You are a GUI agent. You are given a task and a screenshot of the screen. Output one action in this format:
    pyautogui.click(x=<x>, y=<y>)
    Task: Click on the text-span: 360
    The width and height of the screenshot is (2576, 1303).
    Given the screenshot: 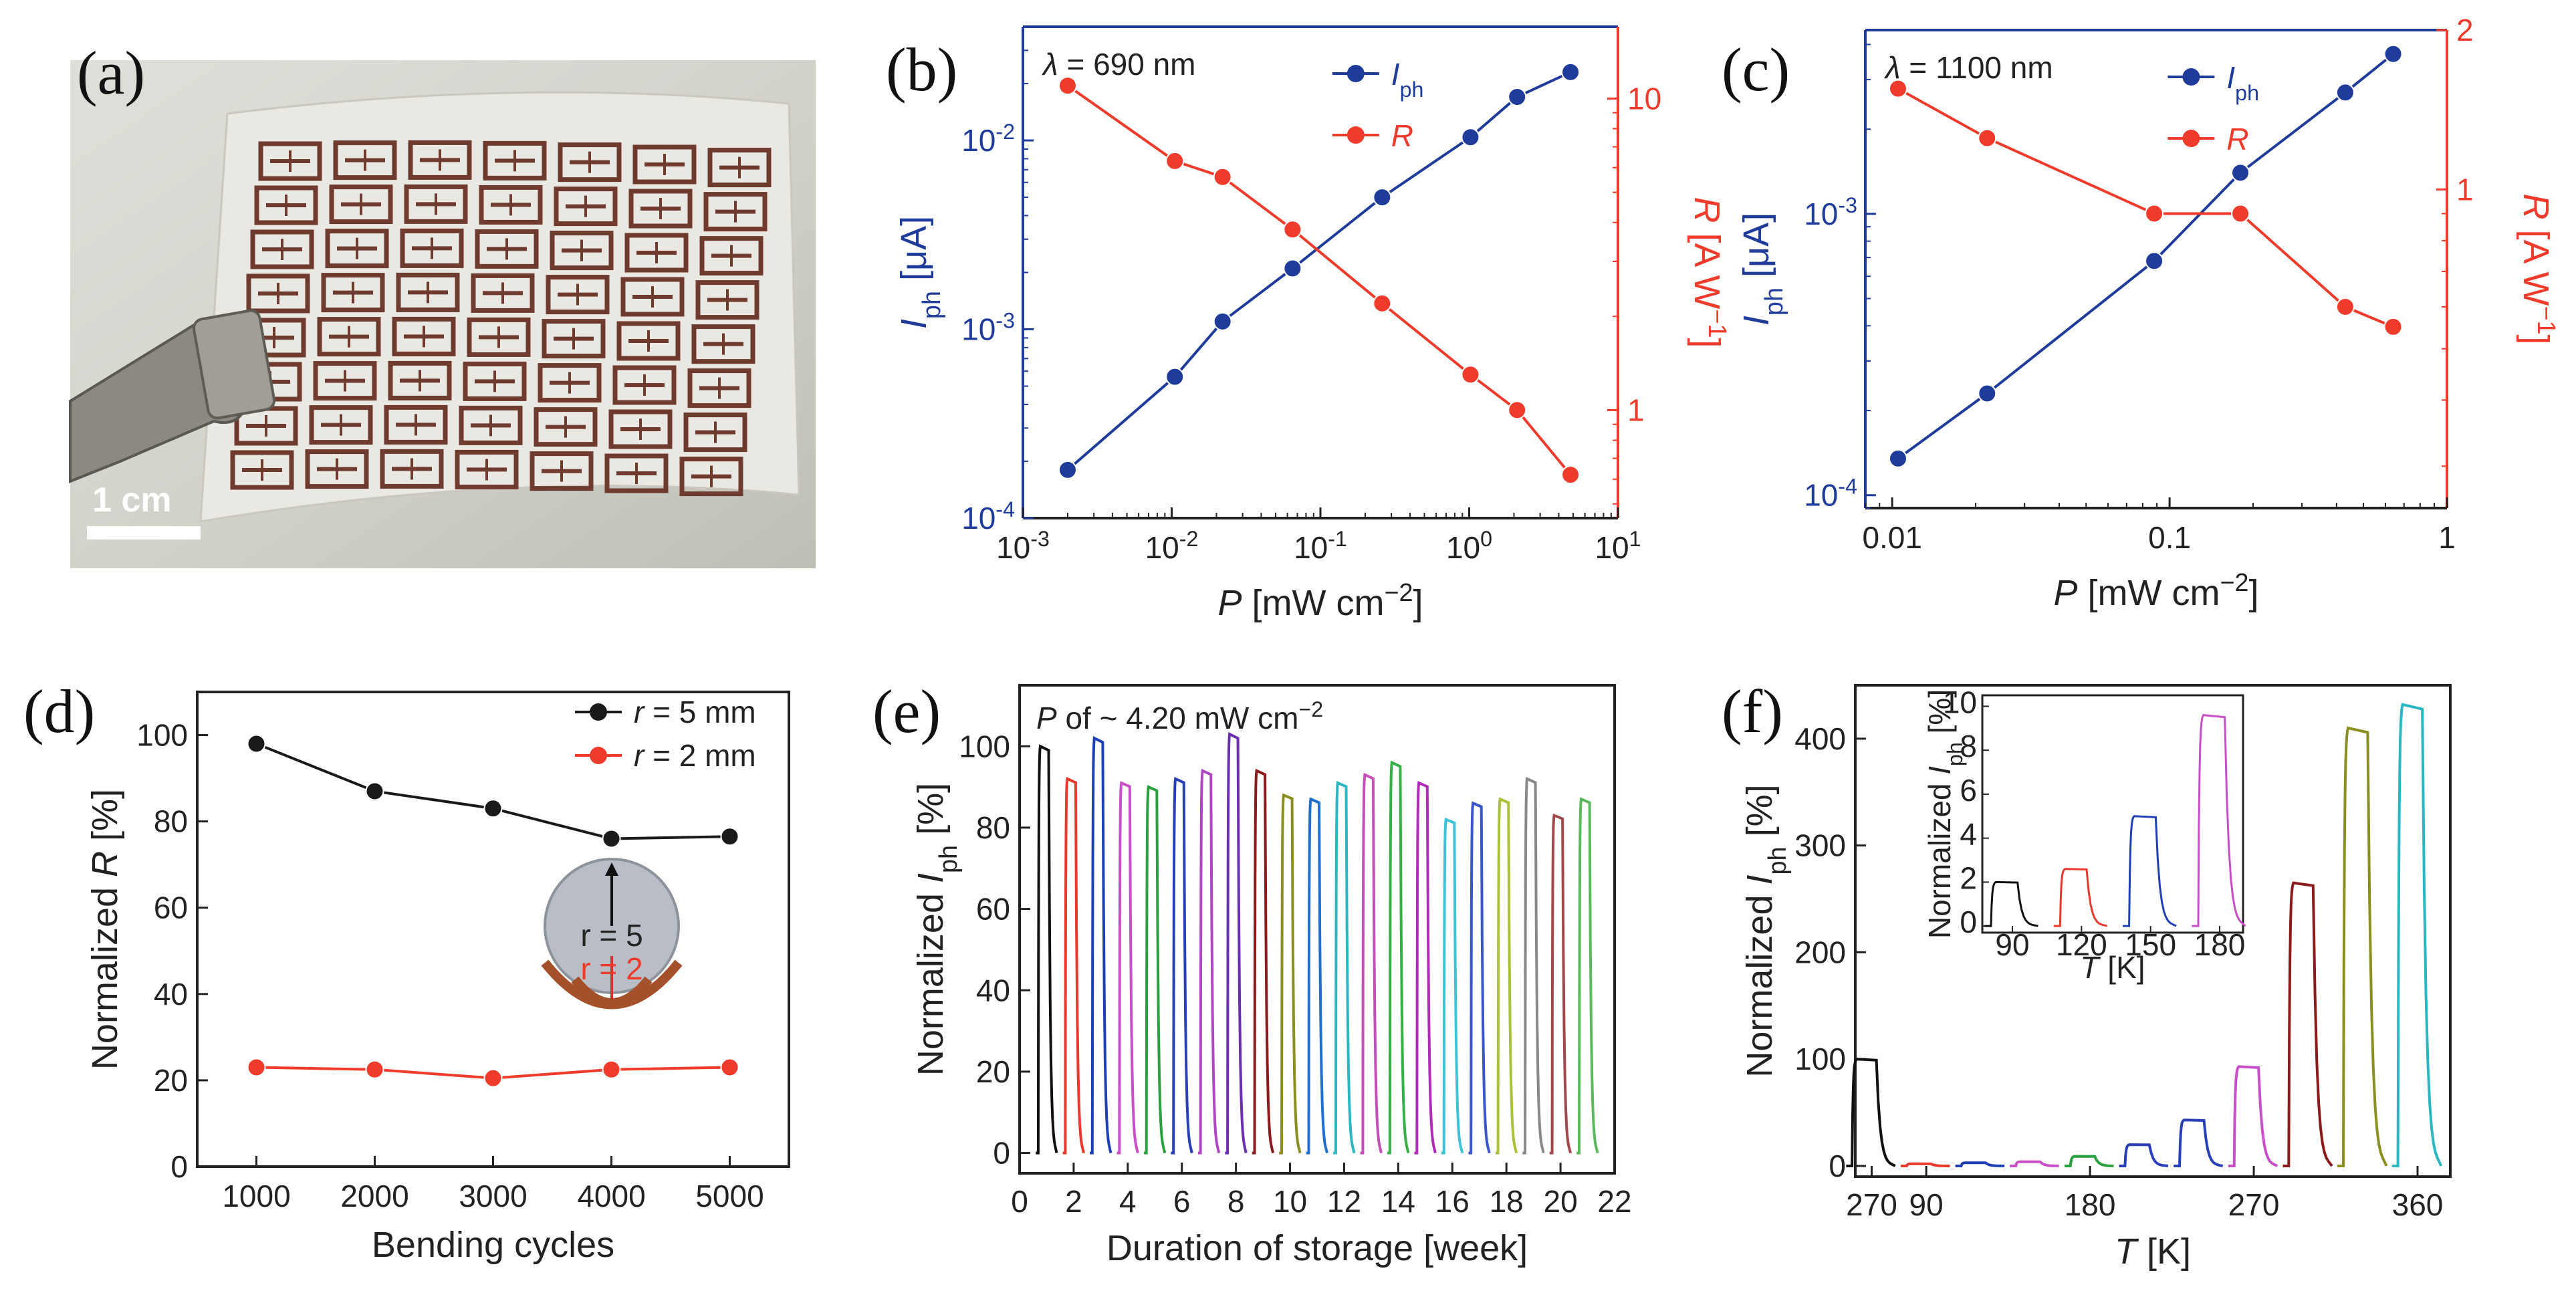 What is the action you would take?
    pyautogui.click(x=2418, y=1204)
    